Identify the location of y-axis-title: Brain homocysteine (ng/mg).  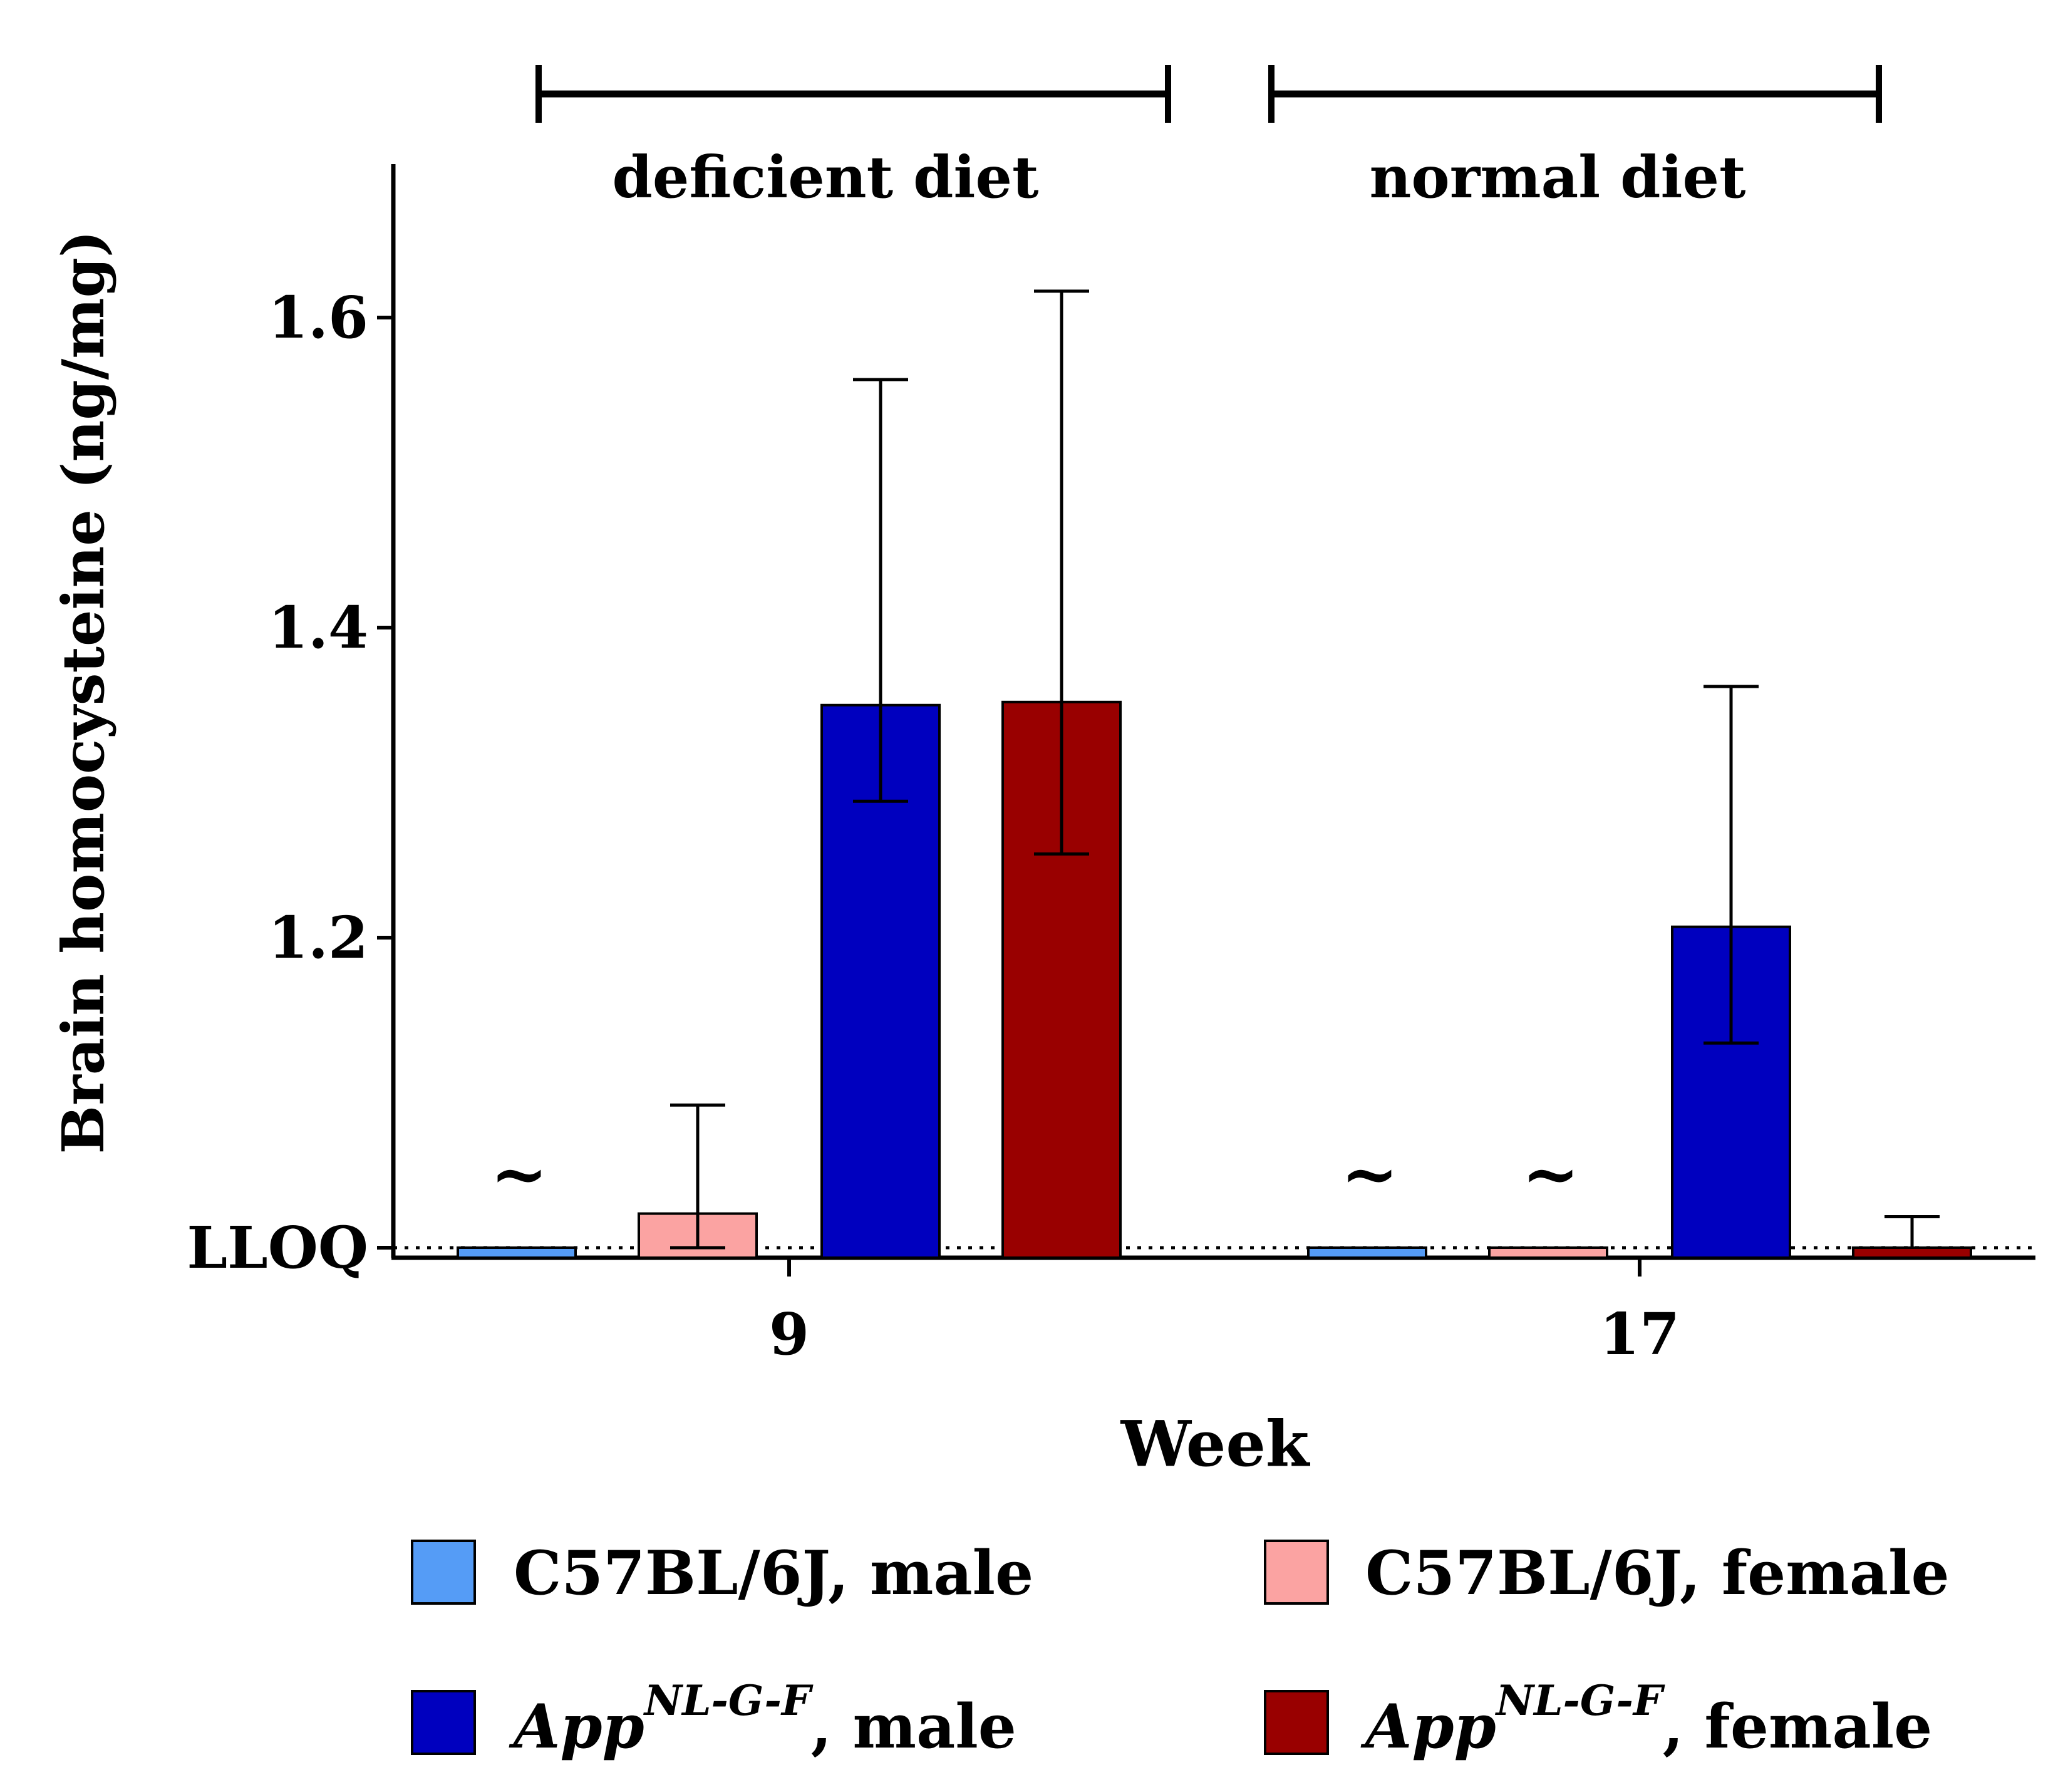
(83, 692).